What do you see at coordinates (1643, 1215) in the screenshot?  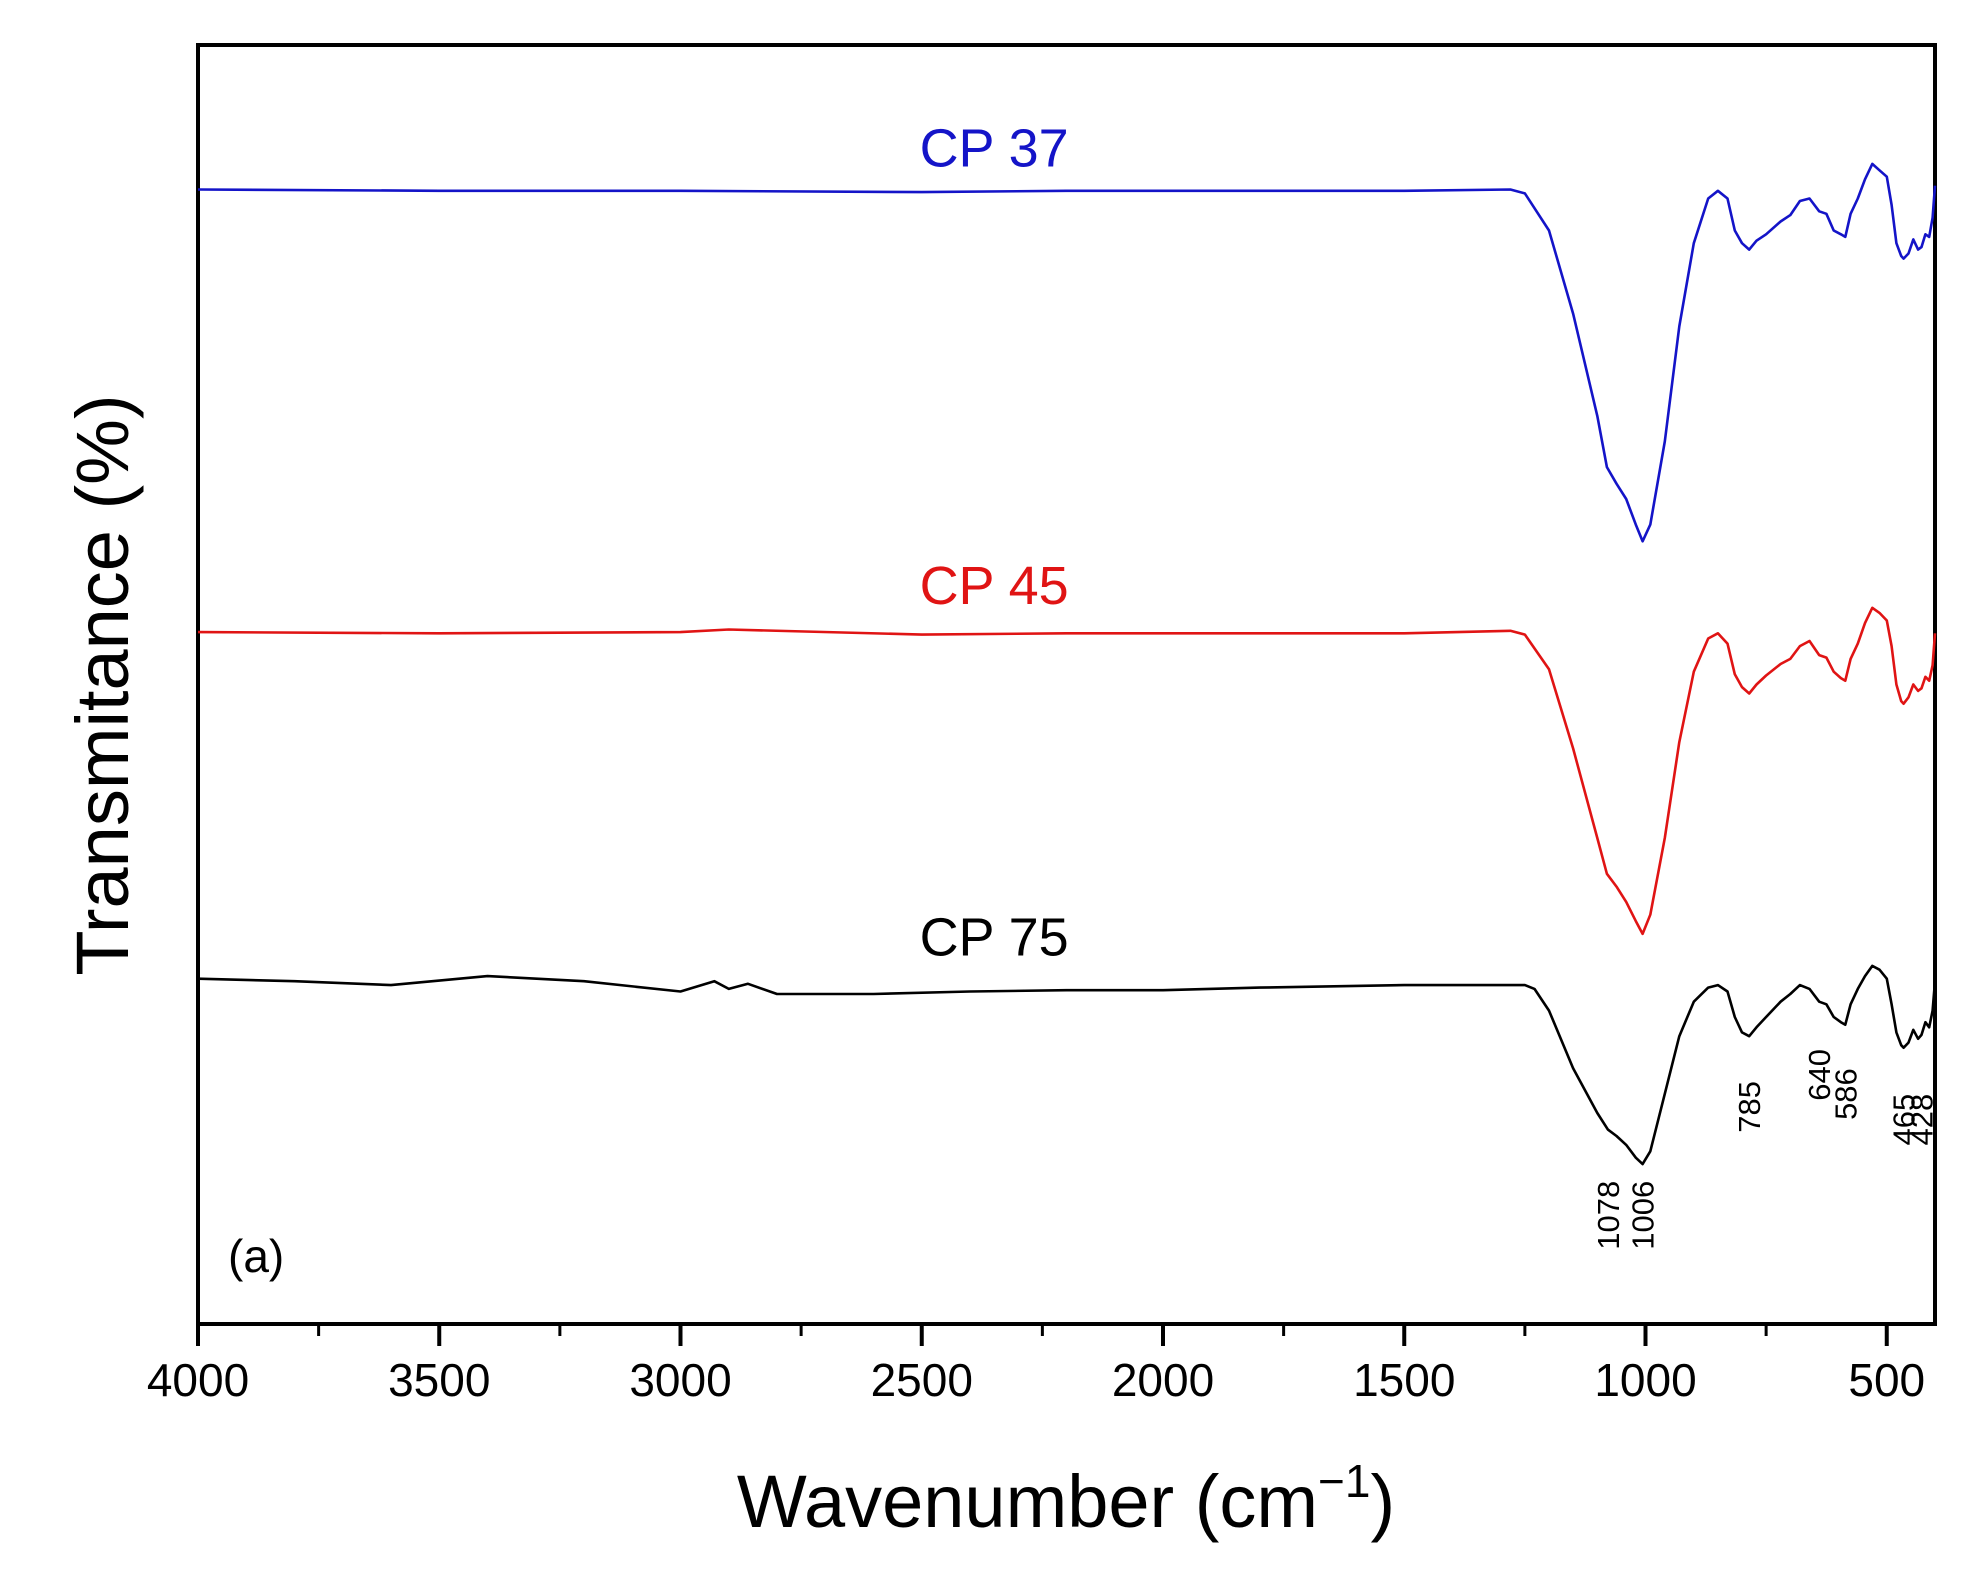 I see `peak-label: 1006` at bounding box center [1643, 1215].